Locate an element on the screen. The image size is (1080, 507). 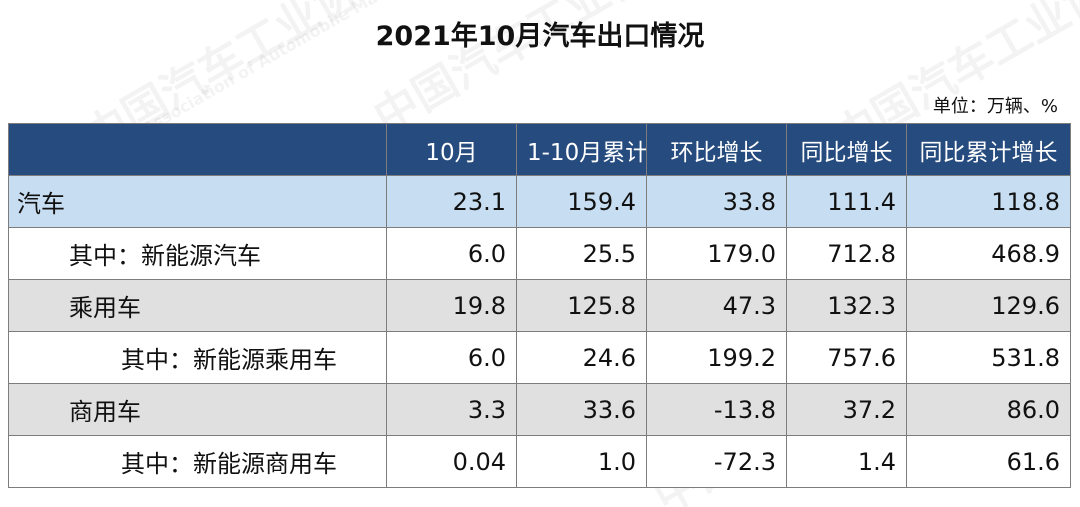
table-cell: -13.8 is located at coordinates (716, 409).